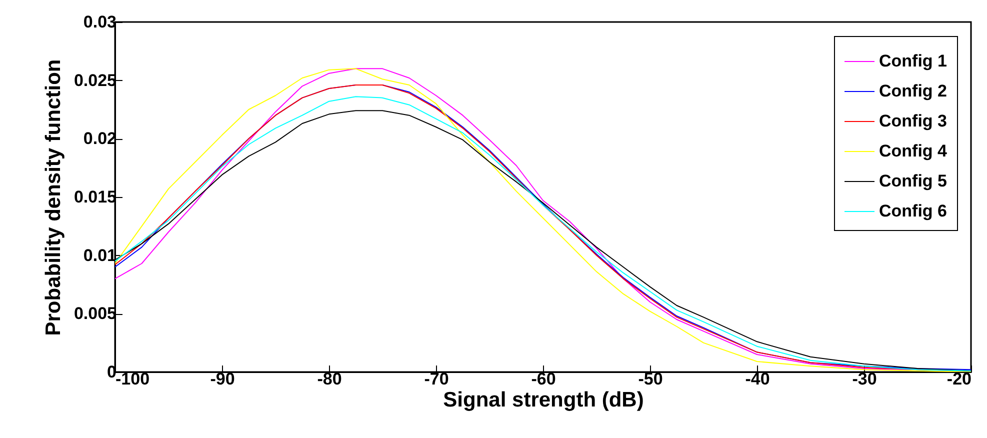  Describe the element at coordinates (99, 255) in the screenshot. I see `y-tick-label: 0.01` at that location.